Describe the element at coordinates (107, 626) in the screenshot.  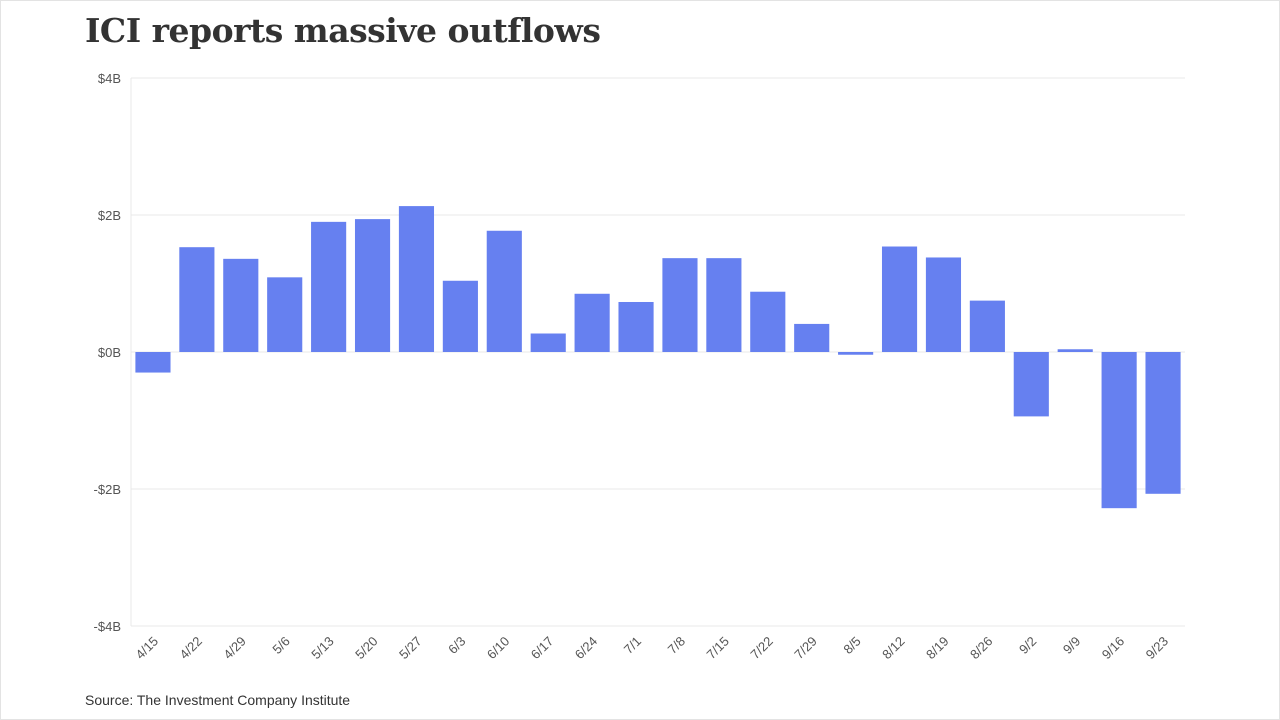
I see `y-tick-label: -$4B` at that location.